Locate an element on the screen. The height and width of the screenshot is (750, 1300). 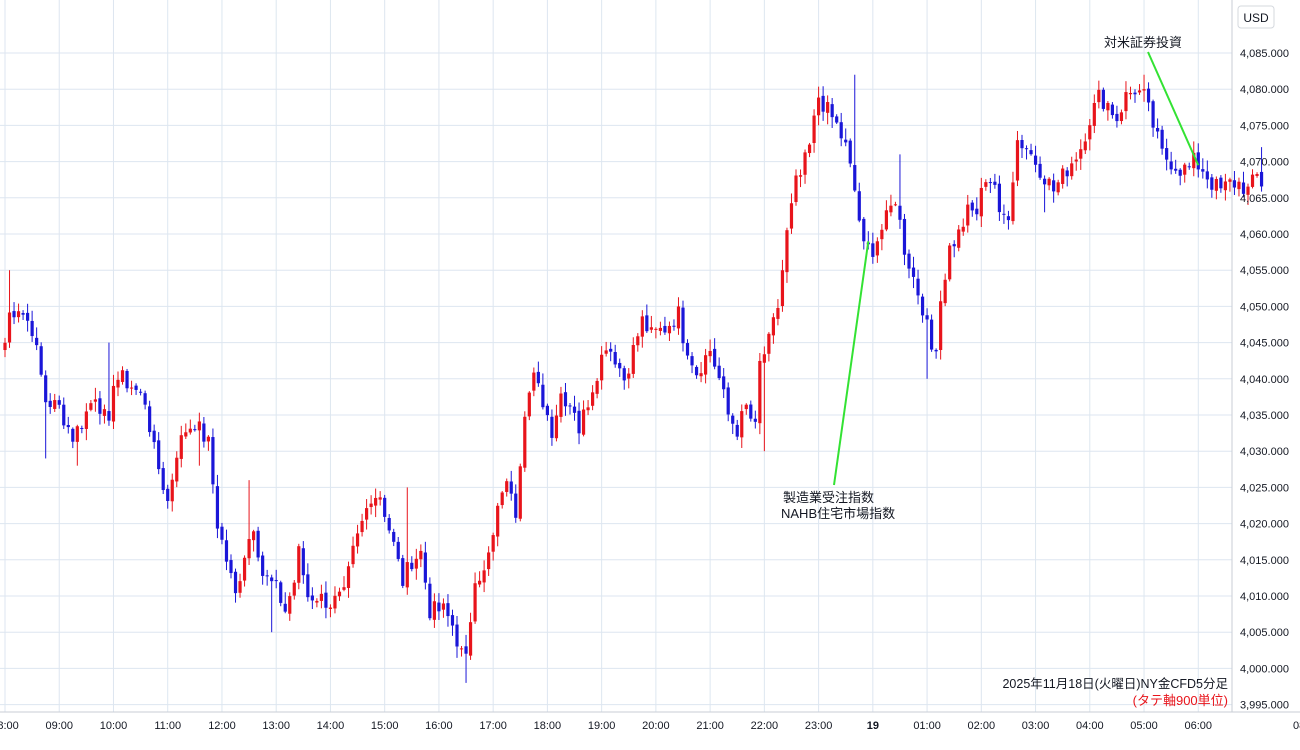
price-tick-label: 4,015.000 is located at coordinates (1264, 561).